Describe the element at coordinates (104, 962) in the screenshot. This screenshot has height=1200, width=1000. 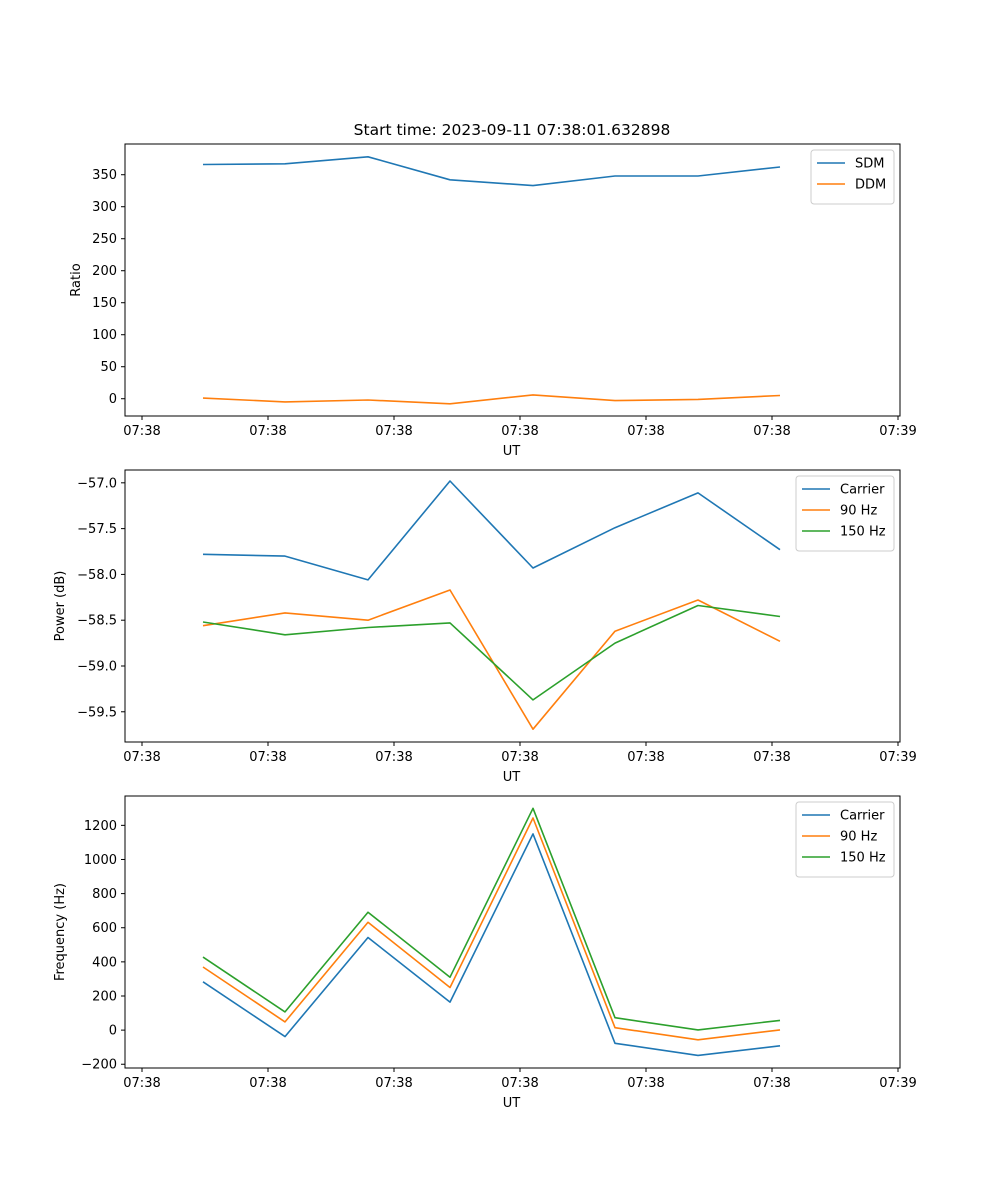
I see `y-tick-label: 400` at that location.